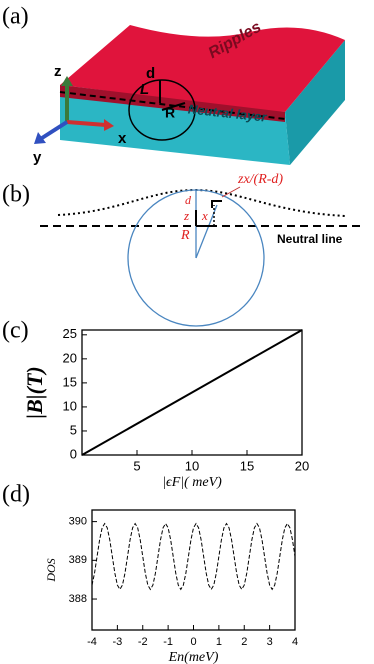 The width and height of the screenshot is (374, 664). Describe the element at coordinates (70, 357) in the screenshot. I see `y-tick-label: 20` at that location.